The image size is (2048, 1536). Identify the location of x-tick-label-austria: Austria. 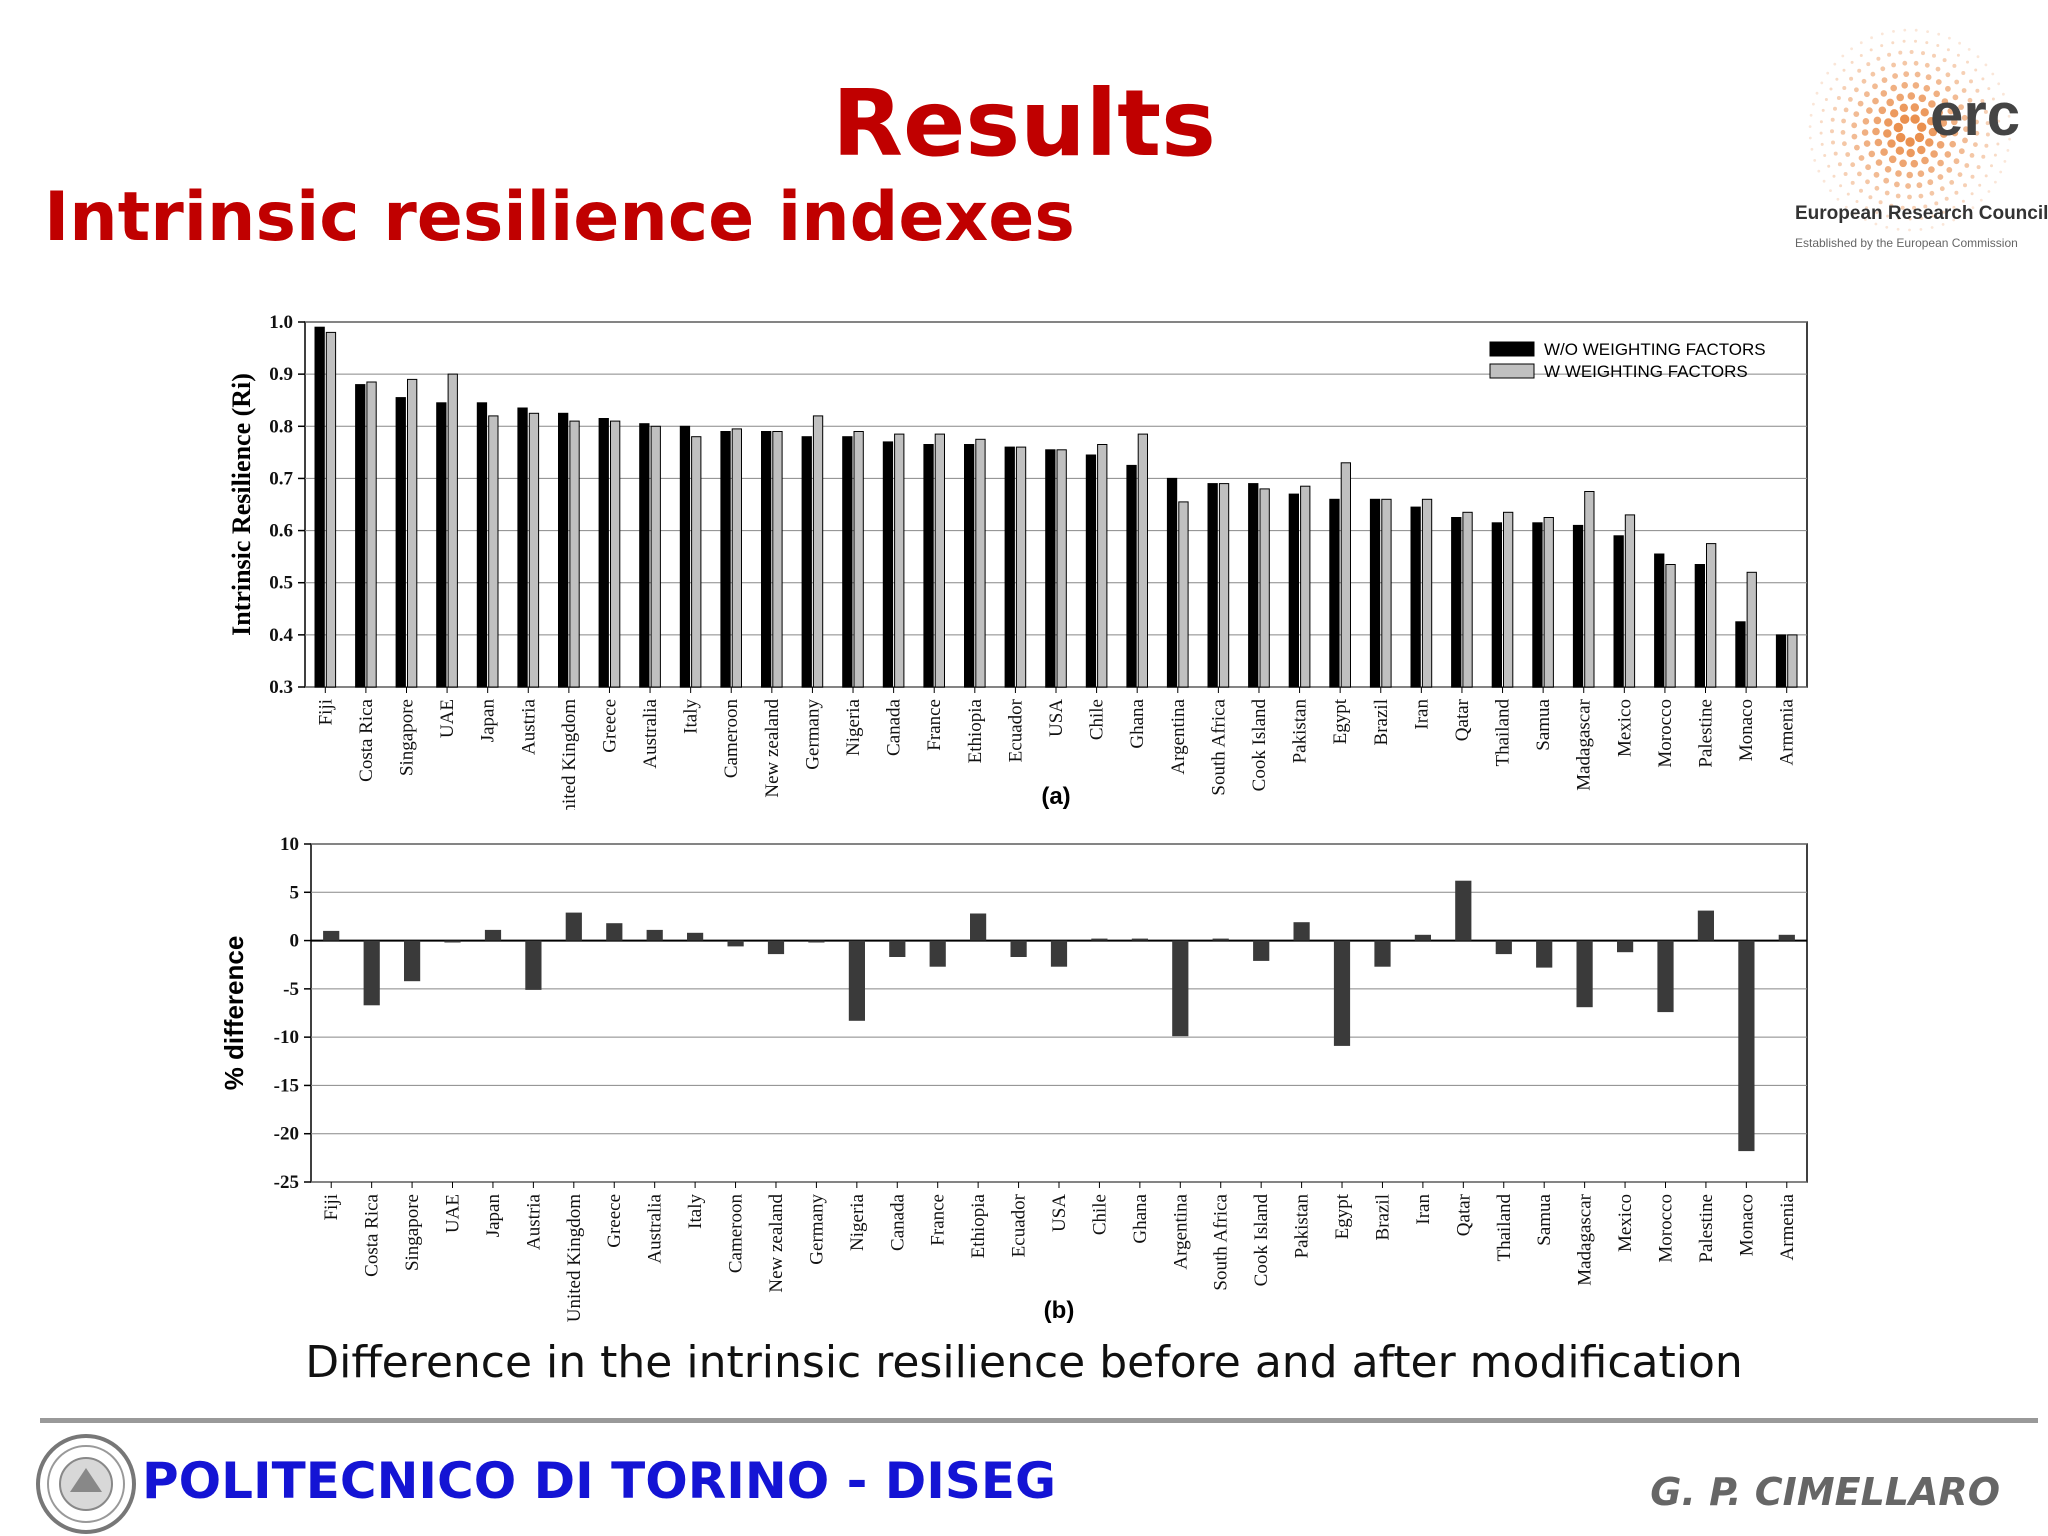
(533, 1221).